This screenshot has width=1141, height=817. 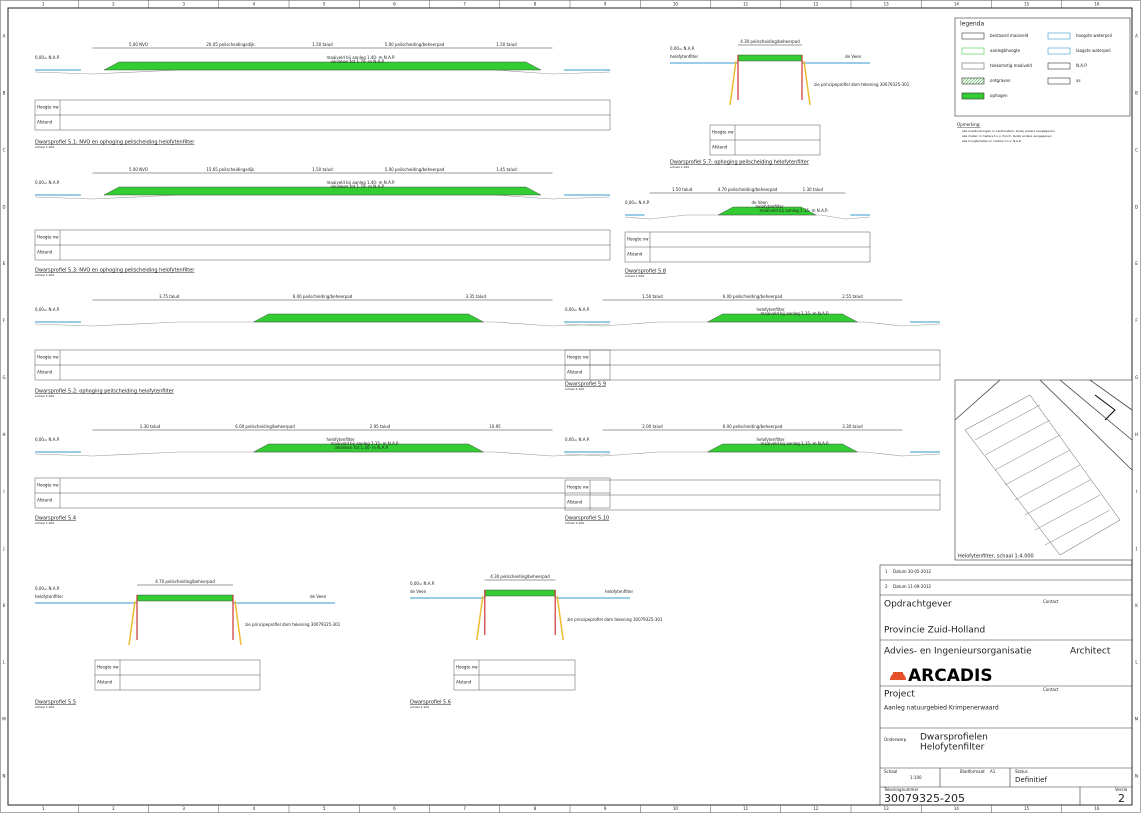 I want to click on number-label: Tekeningnummer, so click(x=901, y=789).